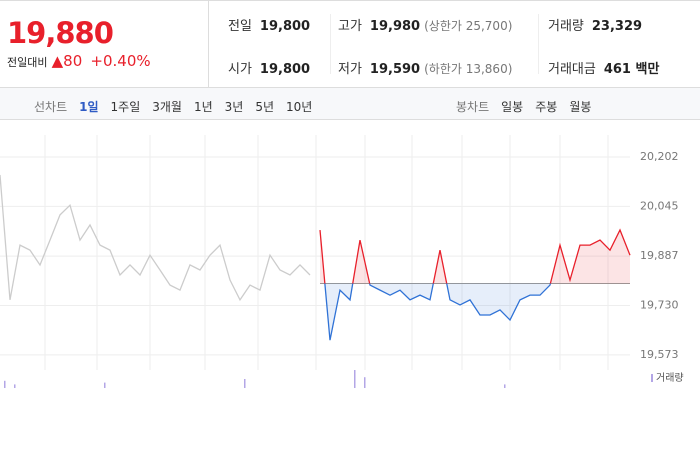  I want to click on stat-value: 19,980, so click(395, 26).